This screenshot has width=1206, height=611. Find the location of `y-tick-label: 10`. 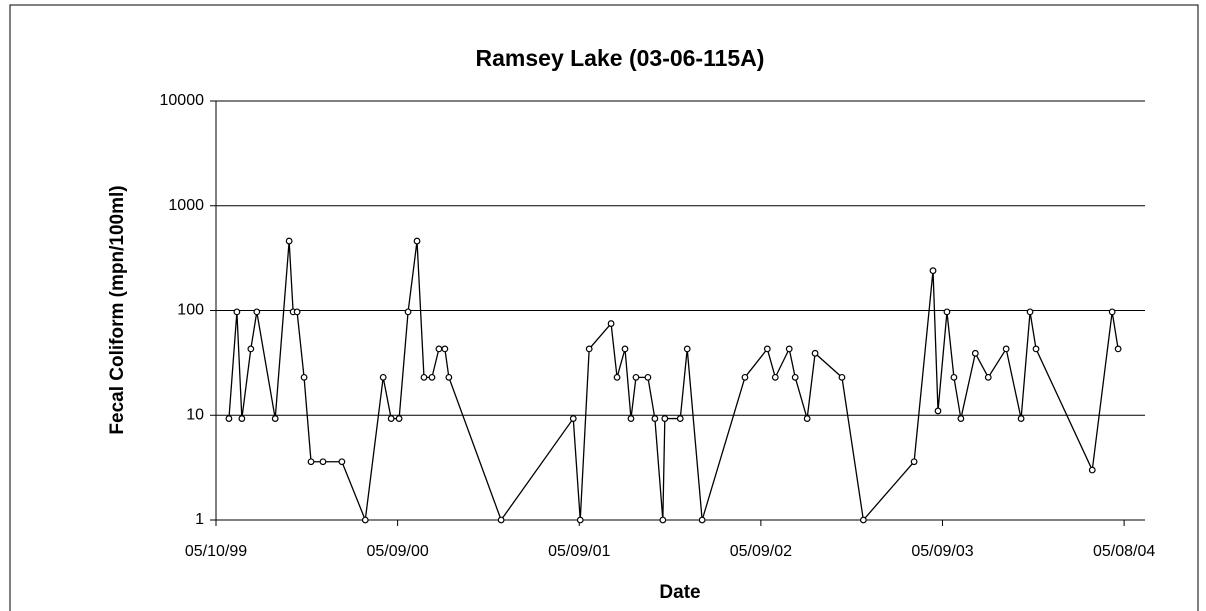

y-tick-label: 10 is located at coordinates (195, 414).